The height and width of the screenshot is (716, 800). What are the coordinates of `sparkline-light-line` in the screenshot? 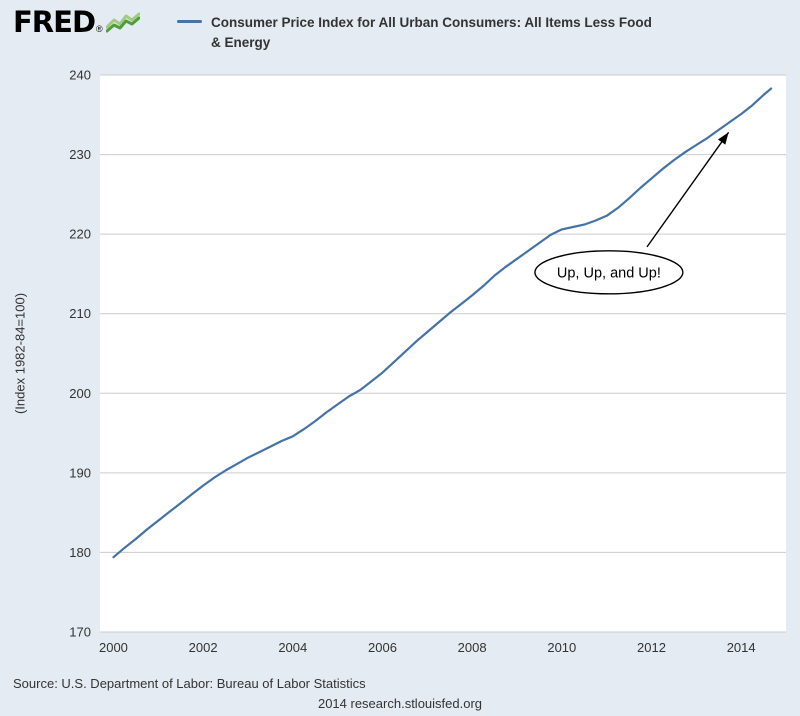 It's located at (122, 20).